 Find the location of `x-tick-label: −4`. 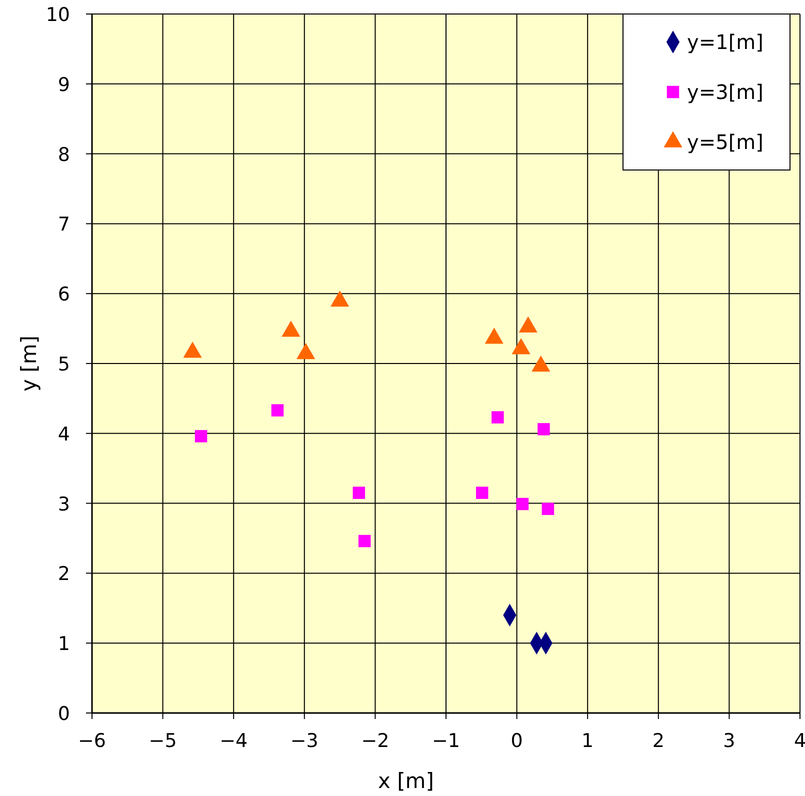

x-tick-label: −4 is located at coordinates (234, 741).